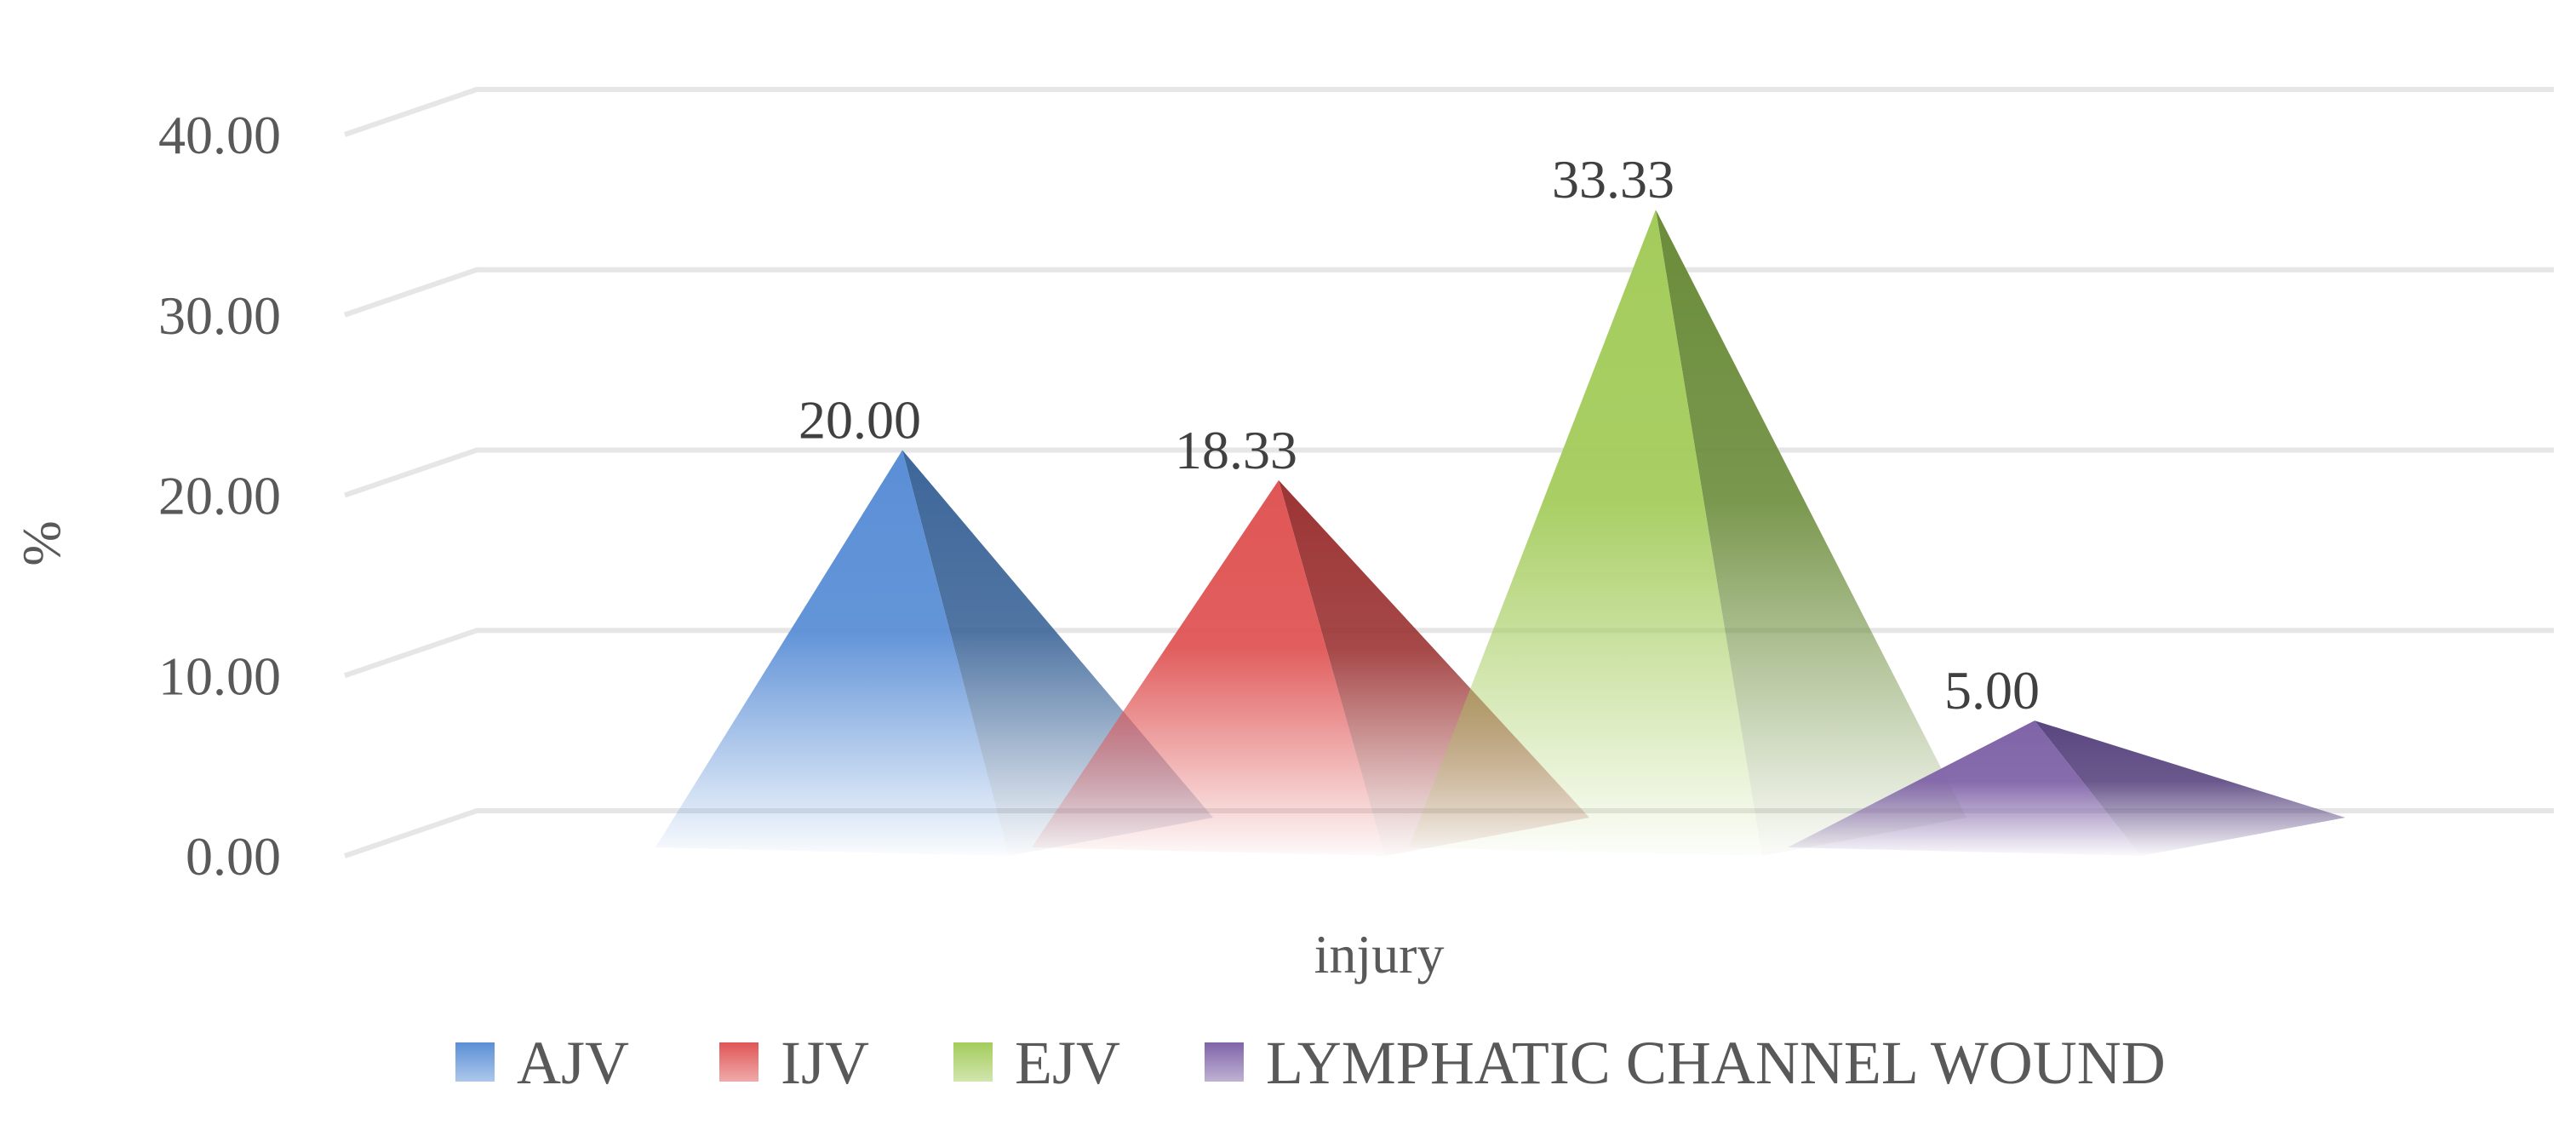 The width and height of the screenshot is (2576, 1131). What do you see at coordinates (220, 135) in the screenshot?
I see `y-tick-label: 40.00` at bounding box center [220, 135].